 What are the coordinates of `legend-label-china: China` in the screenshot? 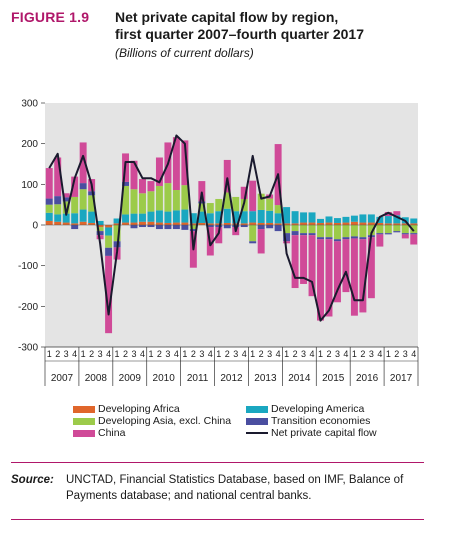 It's located at (112, 433).